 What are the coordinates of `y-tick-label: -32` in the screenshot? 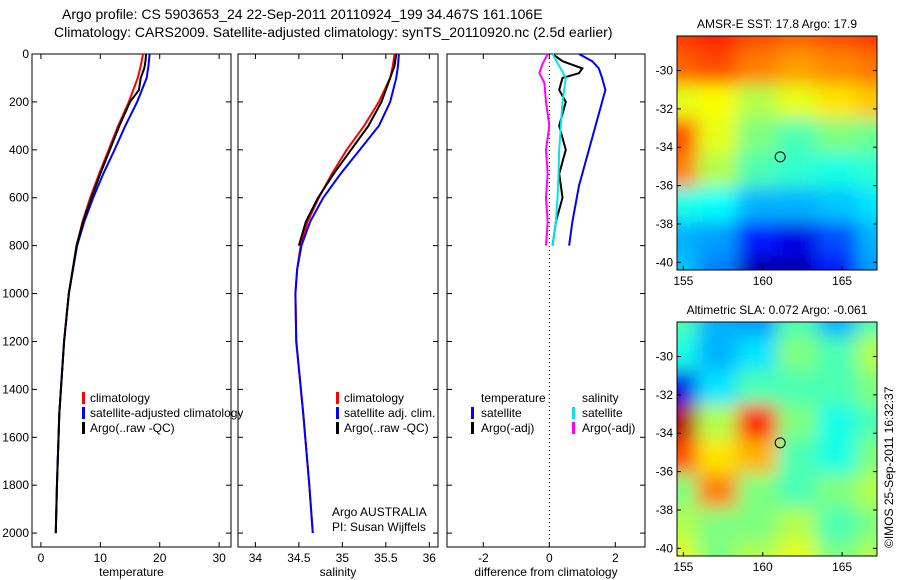 It's located at (665, 395).